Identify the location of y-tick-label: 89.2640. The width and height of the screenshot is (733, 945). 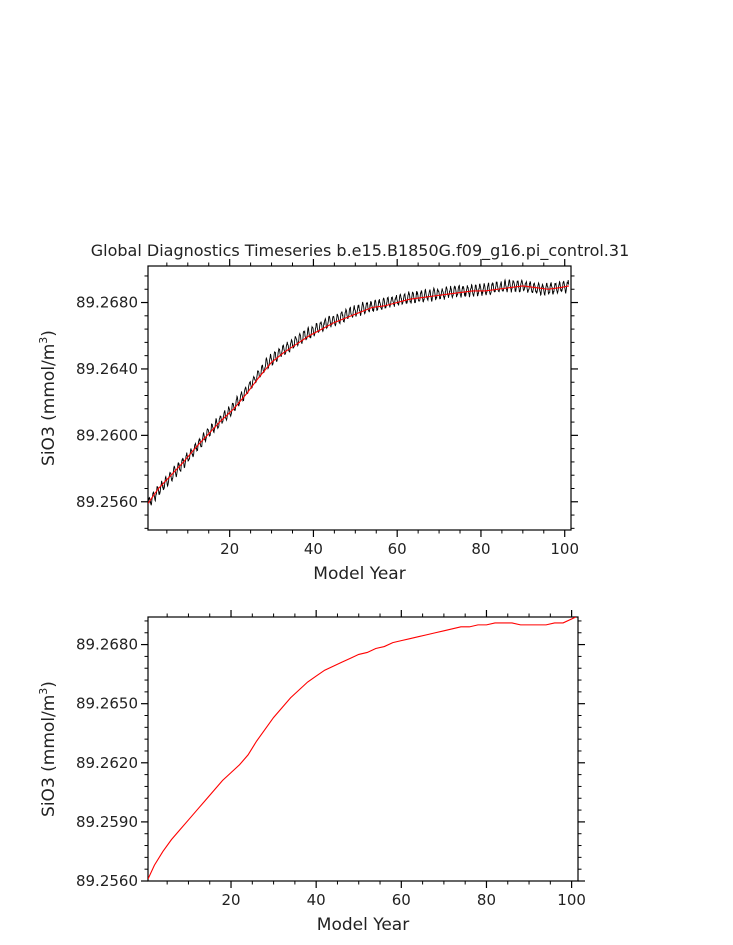
(107, 369).